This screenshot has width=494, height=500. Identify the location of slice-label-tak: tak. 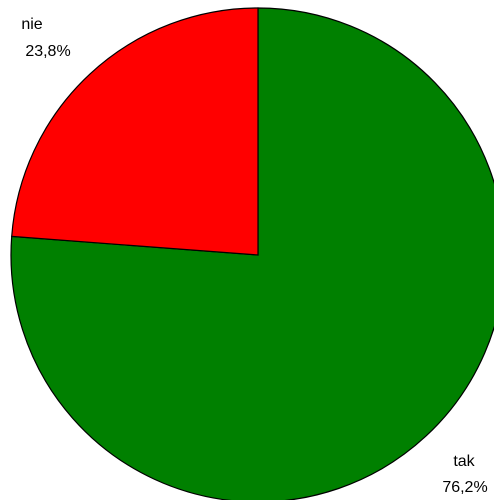
(464, 461).